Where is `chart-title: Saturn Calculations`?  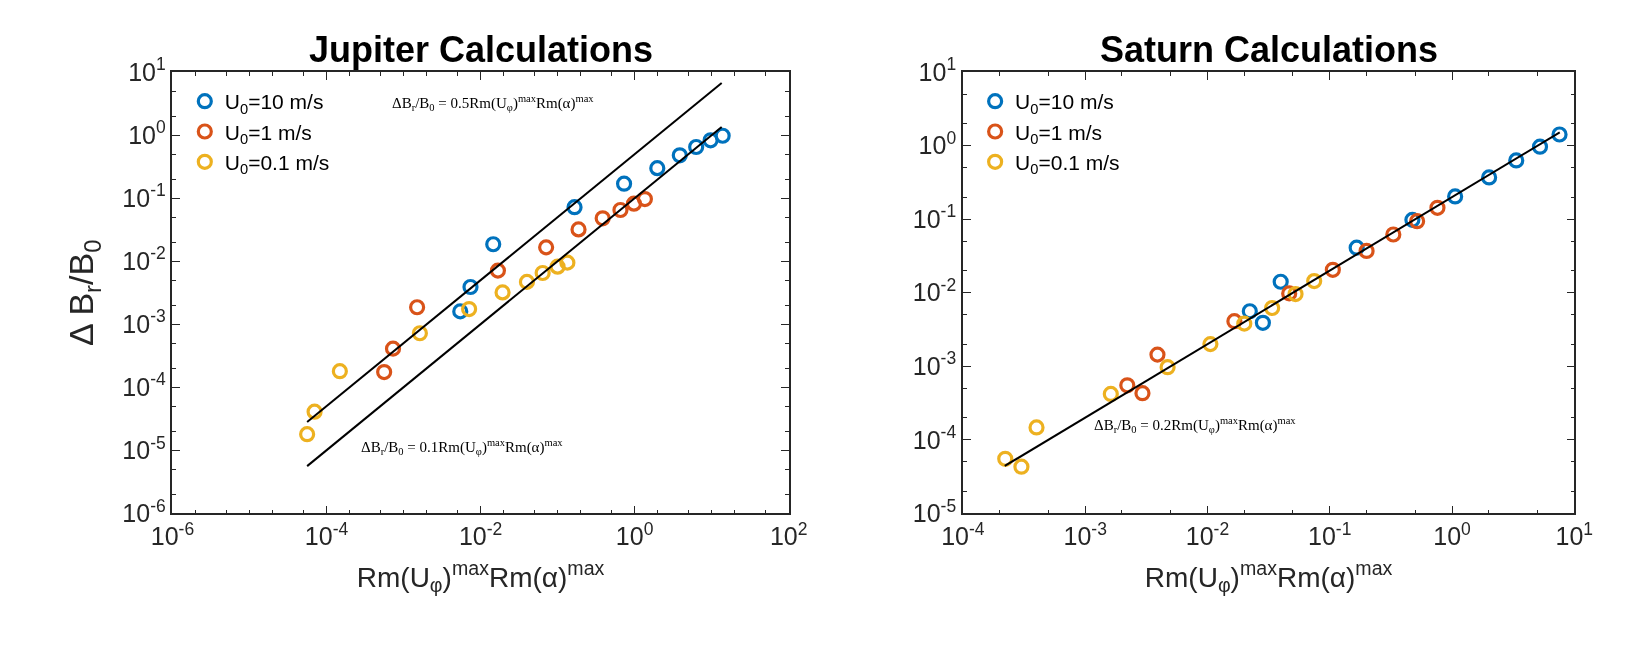 chart-title: Saturn Calculations is located at coordinates (1269, 49).